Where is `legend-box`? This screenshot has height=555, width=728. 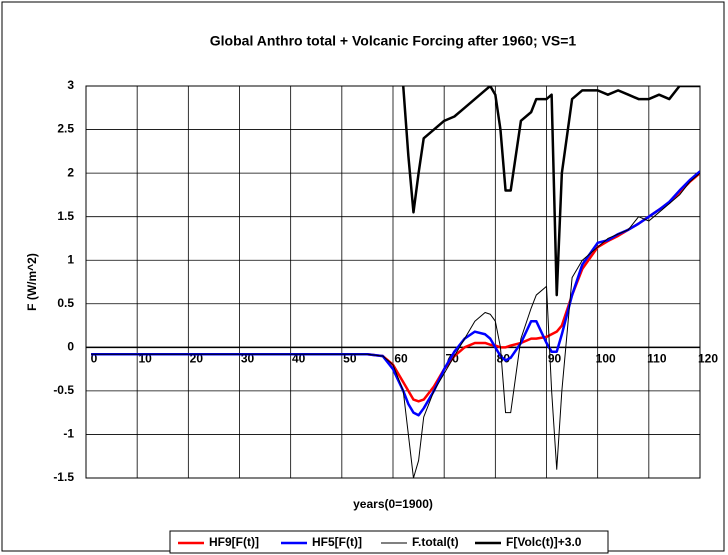 legend-box is located at coordinates (389, 542).